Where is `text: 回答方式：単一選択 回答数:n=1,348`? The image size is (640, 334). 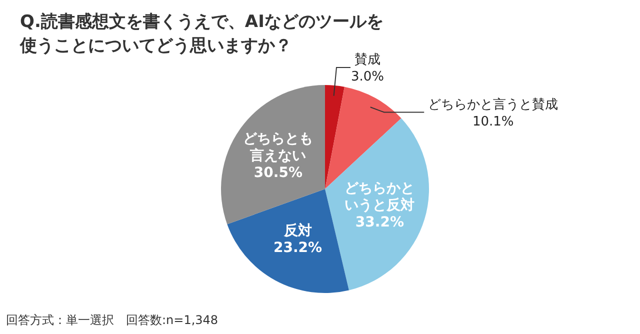
text: 回答方式：単一選択 回答数:n=1,348 is located at coordinates (112, 320).